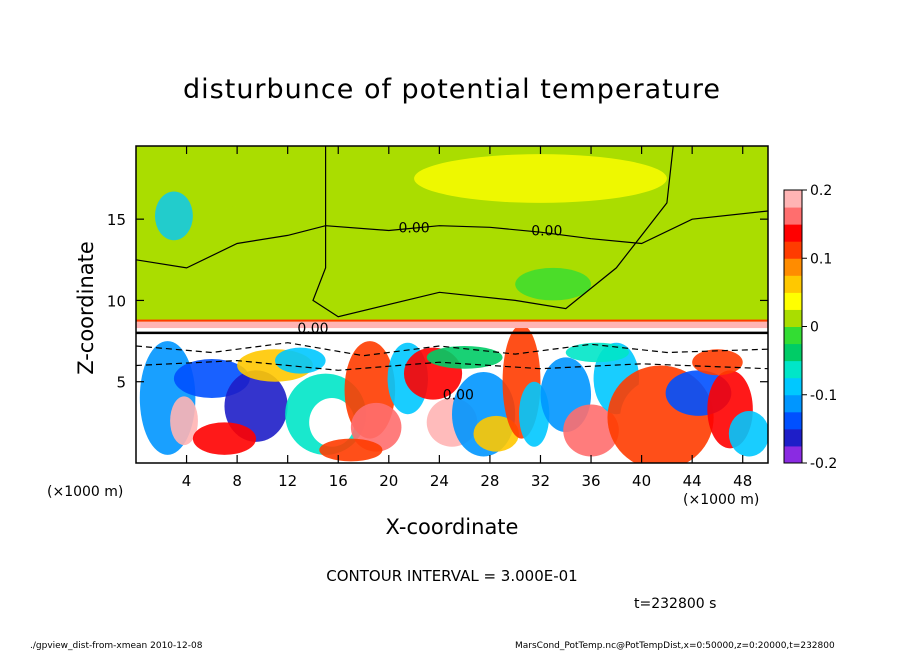  Describe the element at coordinates (116, 220) in the screenshot. I see `y-tick-label-2: 15` at that location.